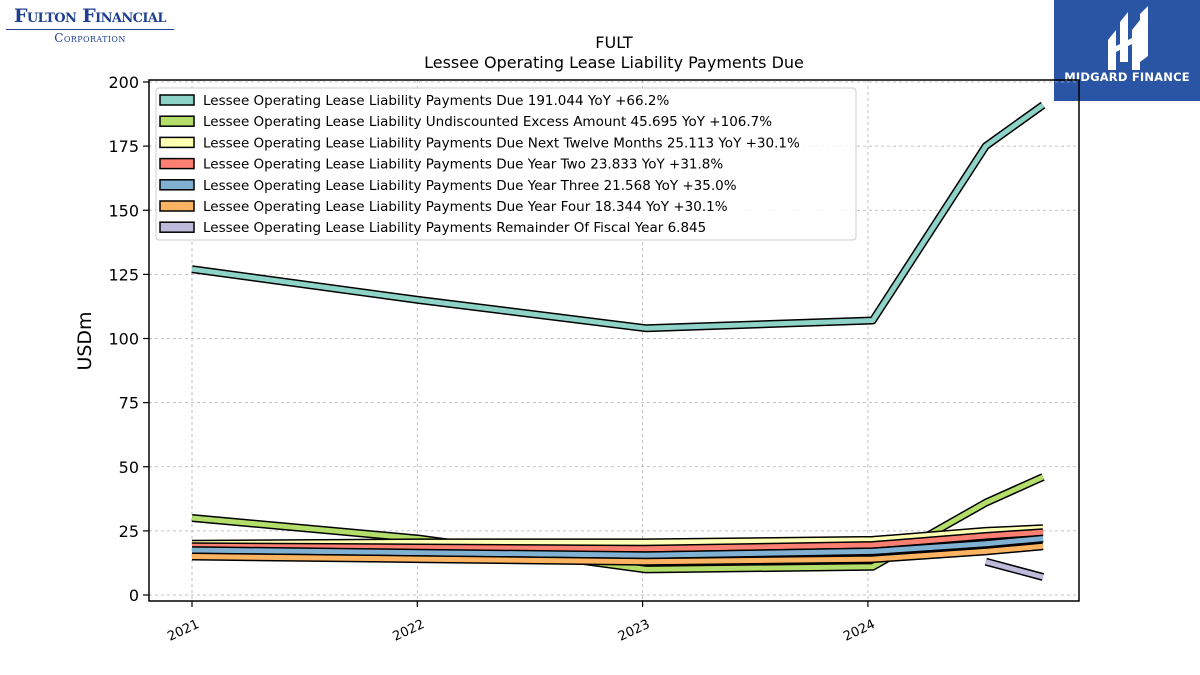  I want to click on company-logo: Fulton Financial Corporation, so click(90, 24).